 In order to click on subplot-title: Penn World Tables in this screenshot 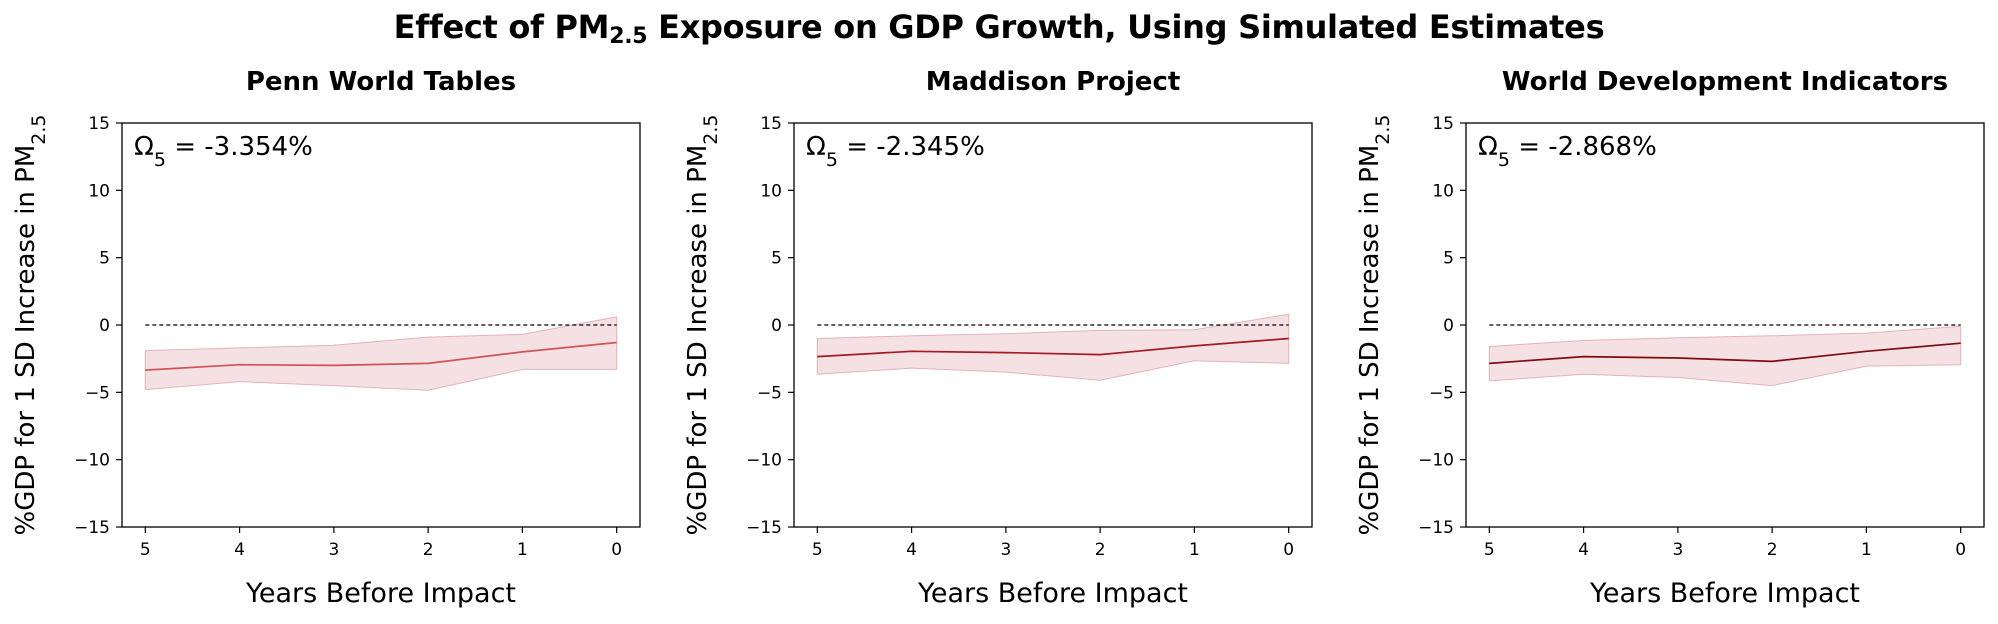, I will do `click(381, 82)`.